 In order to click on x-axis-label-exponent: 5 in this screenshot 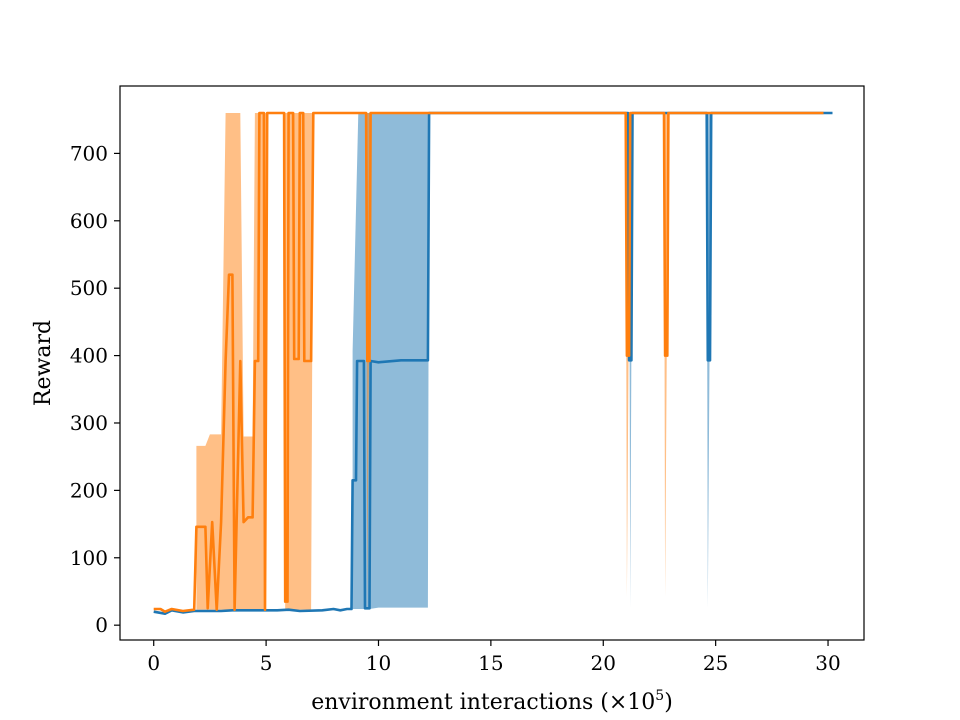, I will do `click(659, 696)`.